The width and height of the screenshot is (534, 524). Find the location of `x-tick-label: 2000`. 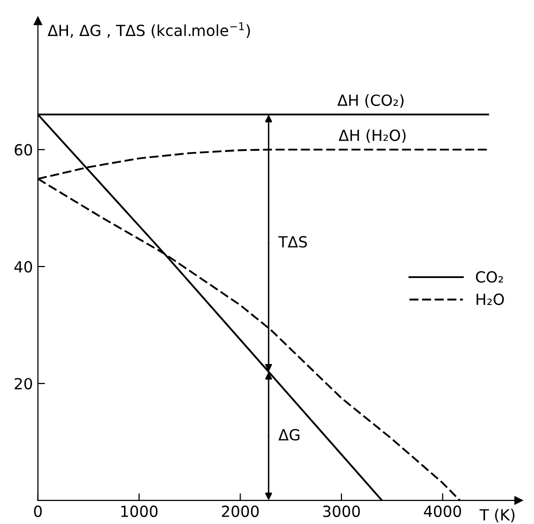

x-tick-label: 2000 is located at coordinates (240, 512).